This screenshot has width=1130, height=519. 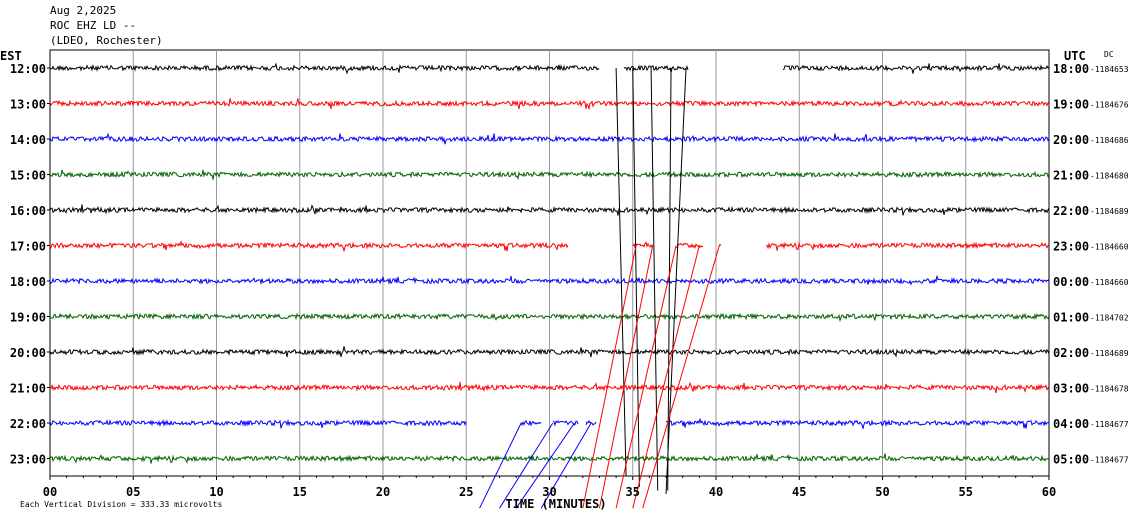 What do you see at coordinates (1109, 54) in the screenshot?
I see `dc-axis-title: DC` at bounding box center [1109, 54].